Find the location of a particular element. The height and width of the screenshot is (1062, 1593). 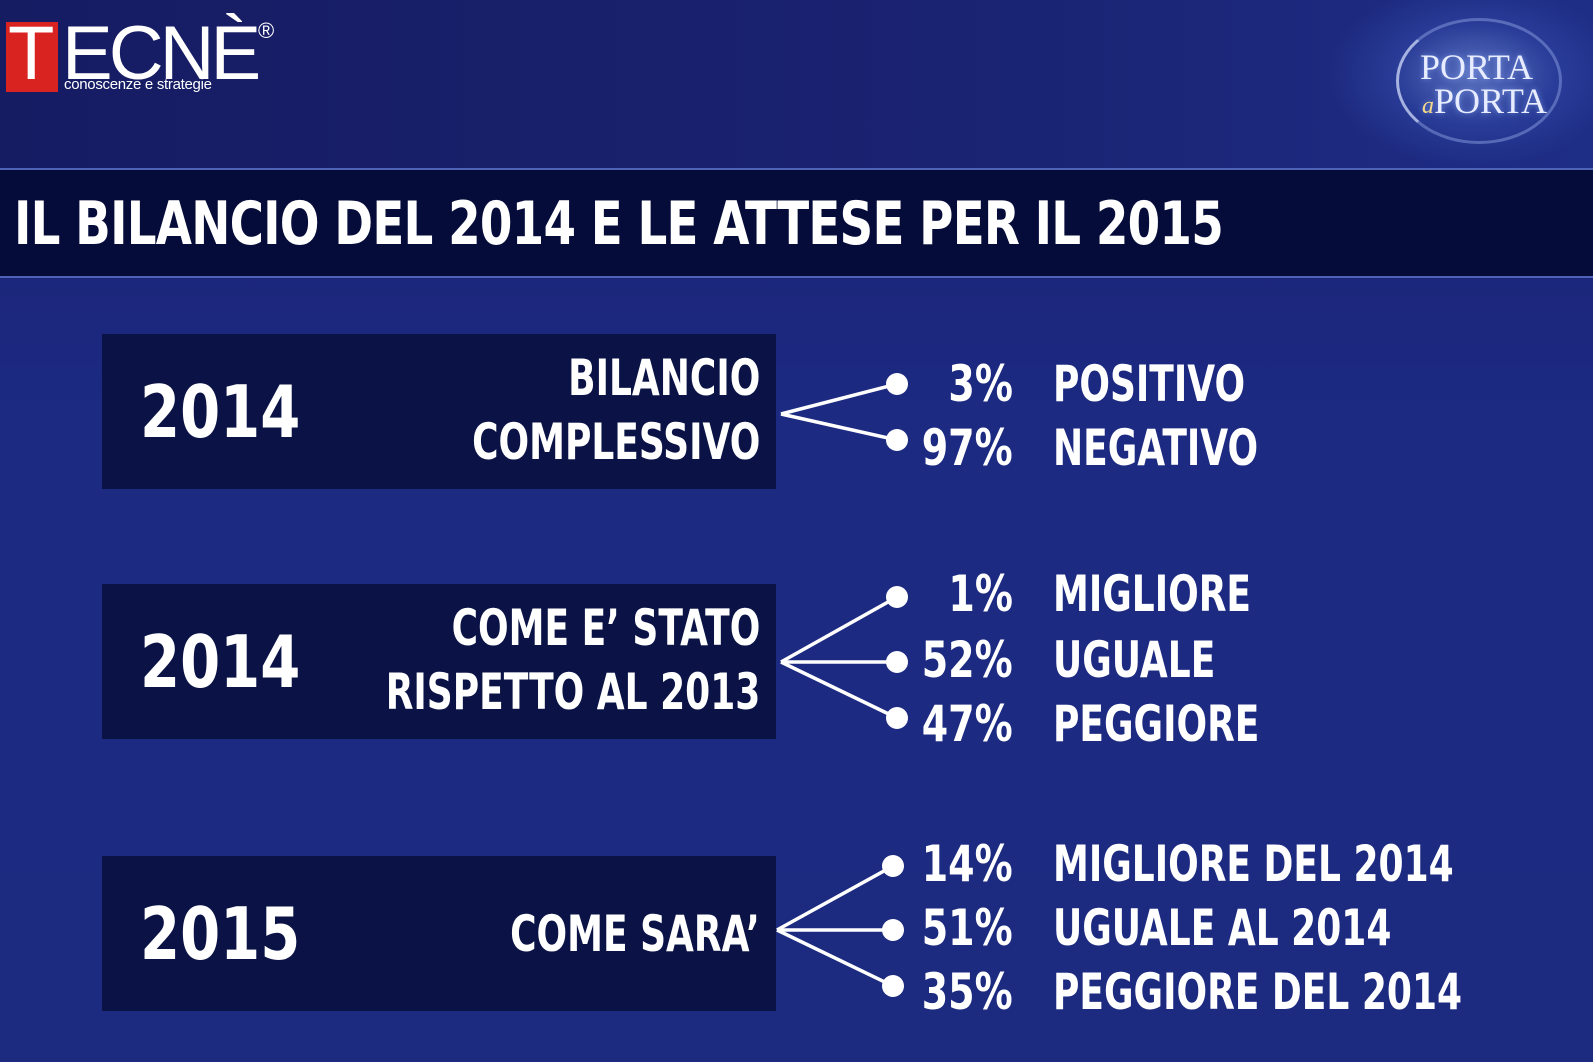

tecne-logo-red-block is located at coordinates (32, 57).